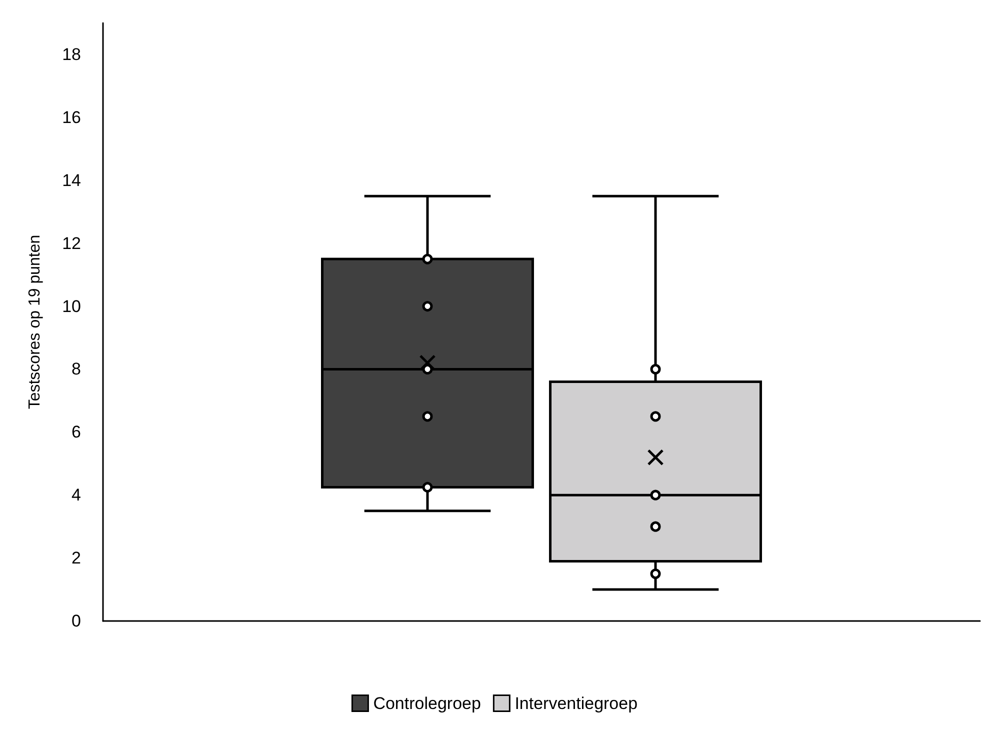 The width and height of the screenshot is (989, 731). What do you see at coordinates (76, 369) in the screenshot?
I see `y-tick-label: 8` at bounding box center [76, 369].